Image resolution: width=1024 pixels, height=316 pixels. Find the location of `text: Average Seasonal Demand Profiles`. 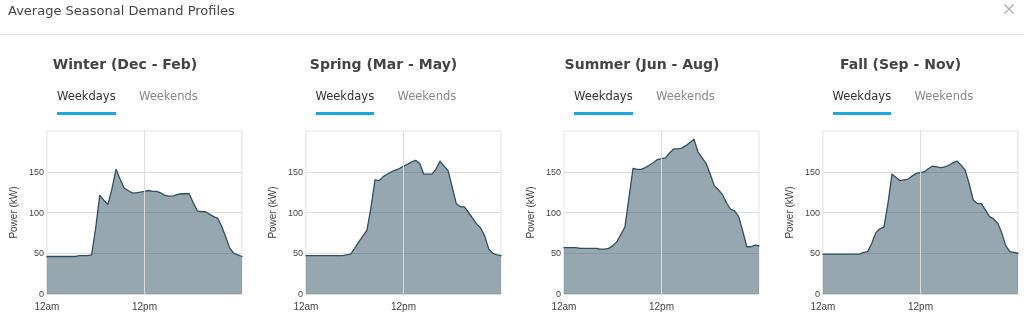

text: Average Seasonal Demand Profiles is located at coordinates (121, 10).